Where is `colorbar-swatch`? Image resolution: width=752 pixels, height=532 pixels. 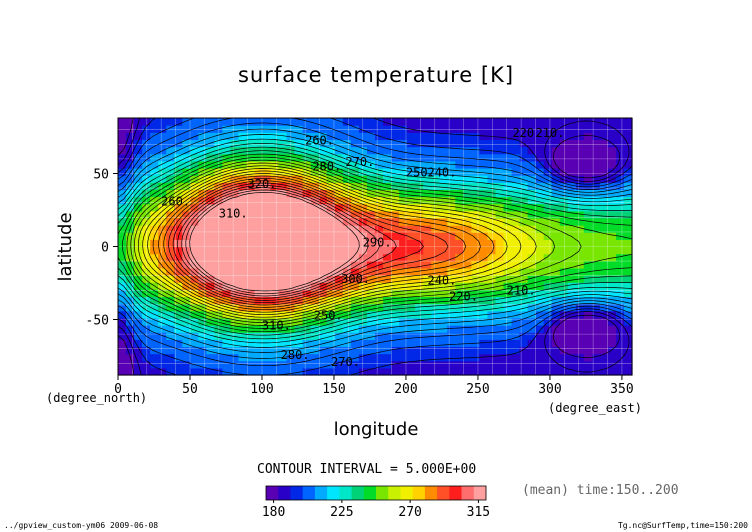 colorbar-swatch is located at coordinates (394, 493).